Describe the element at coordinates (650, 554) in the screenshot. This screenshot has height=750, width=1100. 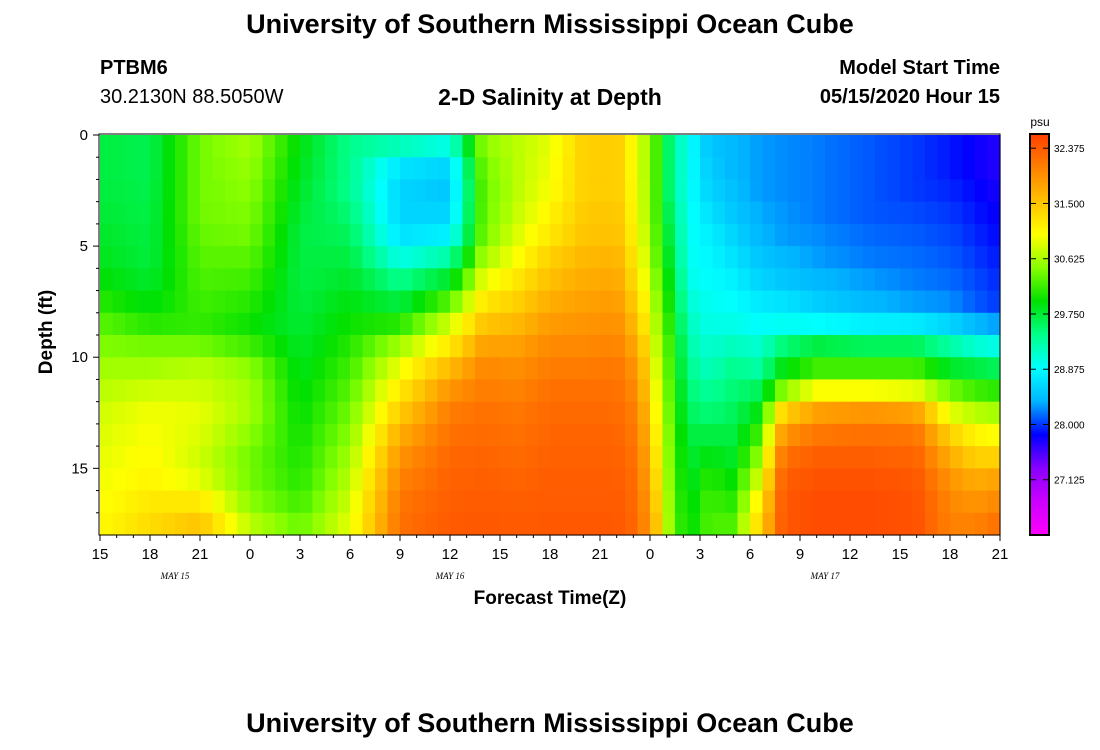
I see `x-tick-label: 0` at that location.